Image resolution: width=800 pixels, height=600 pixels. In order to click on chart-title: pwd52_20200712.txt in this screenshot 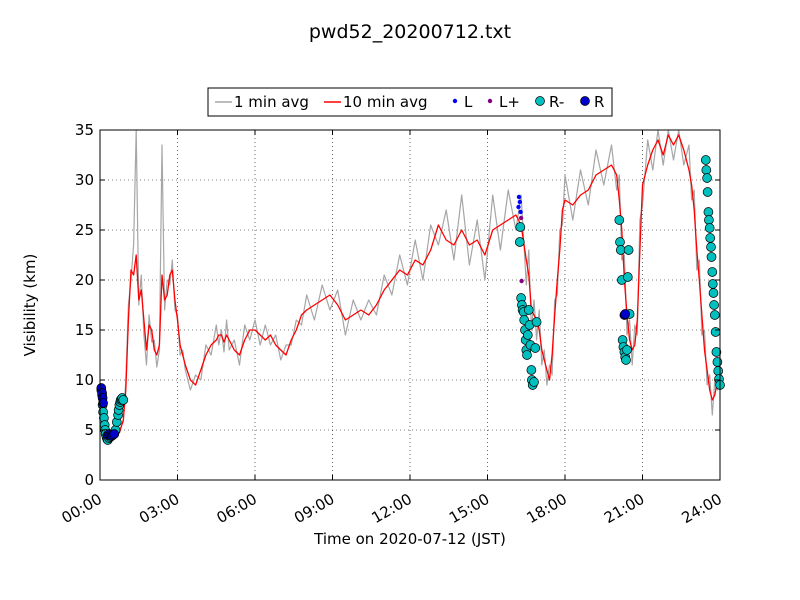, I will do `click(410, 32)`.